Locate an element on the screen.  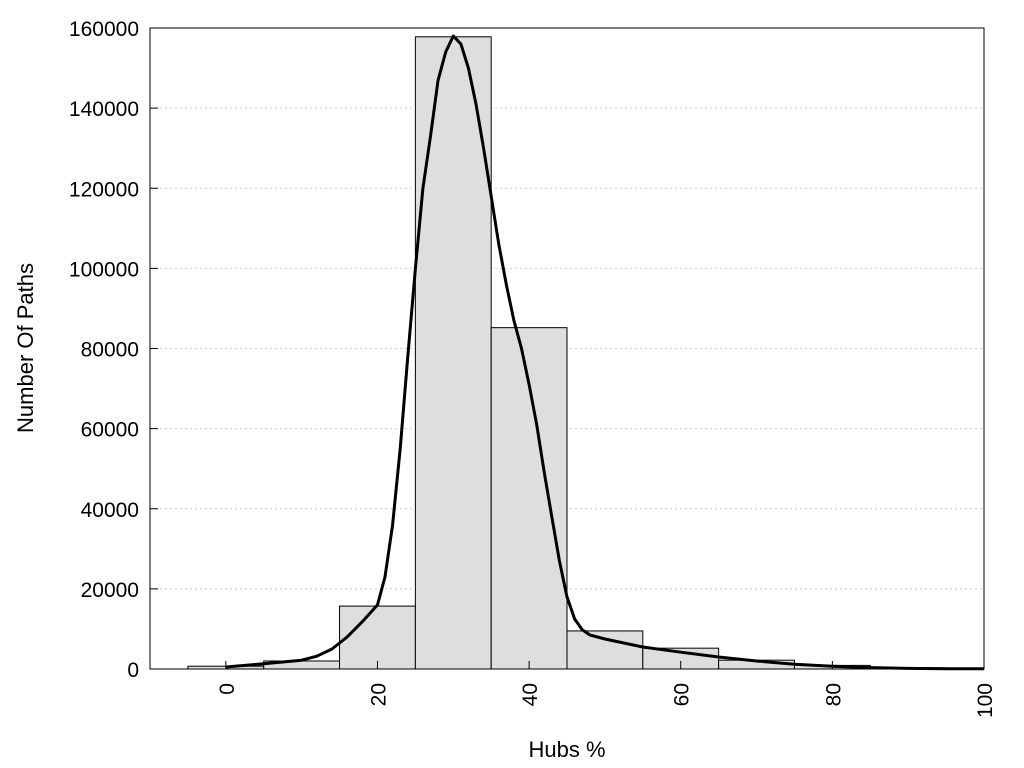
x-axis-title: Hubs % is located at coordinates (566, 749).